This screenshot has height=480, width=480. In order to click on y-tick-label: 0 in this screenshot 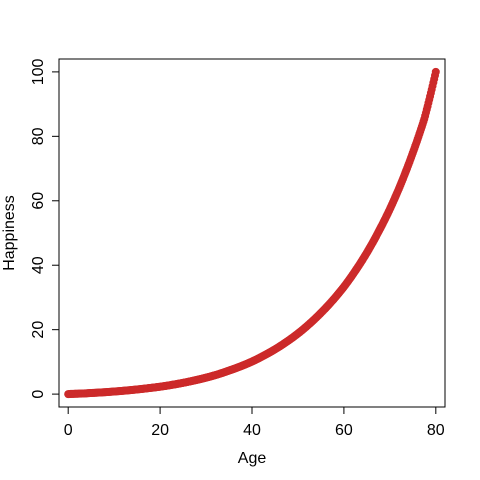, I will do `click(38, 394)`.